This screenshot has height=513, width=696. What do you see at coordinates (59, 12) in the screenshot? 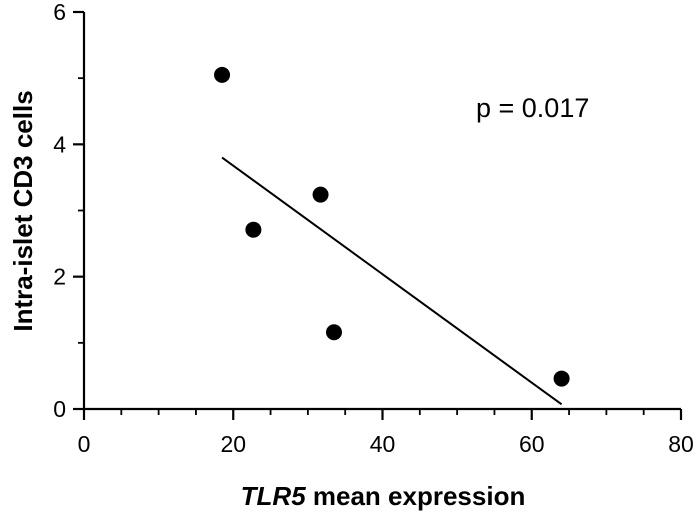
I see `y-tick-label: 6` at bounding box center [59, 12].